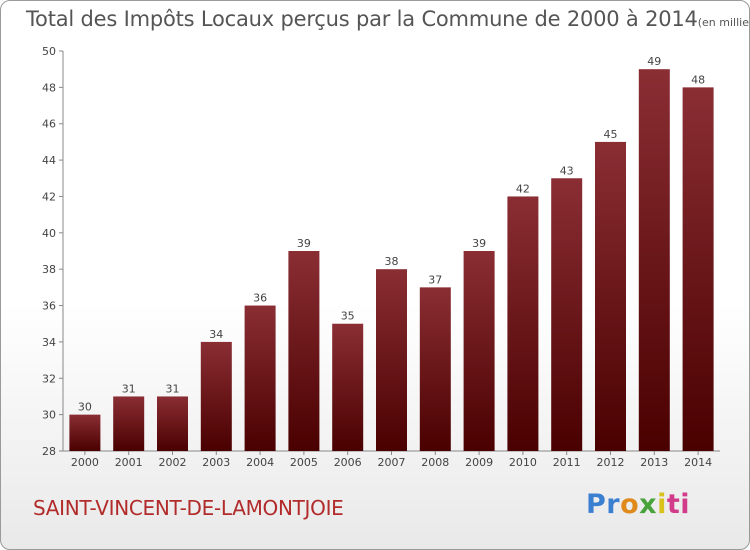 This screenshot has height=550, width=750. What do you see at coordinates (479, 462) in the screenshot?
I see `x-tick-label-2009: 2009` at bounding box center [479, 462].